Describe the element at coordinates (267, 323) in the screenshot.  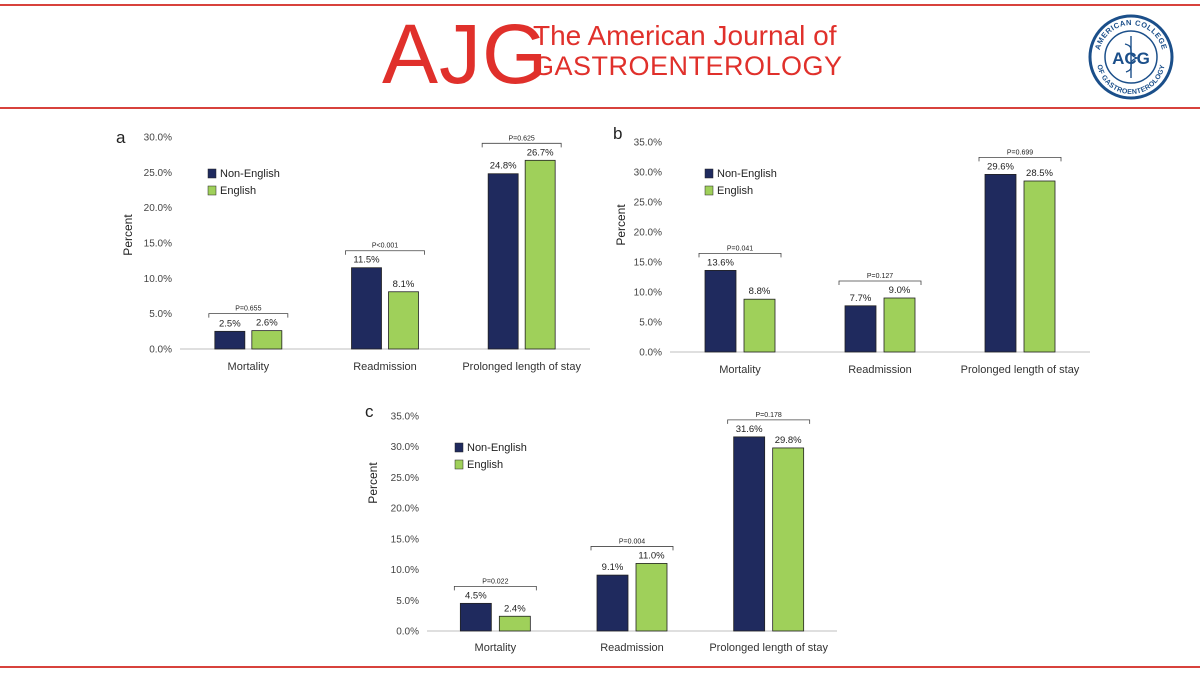
I see `data-label: 2.6%` at that location.